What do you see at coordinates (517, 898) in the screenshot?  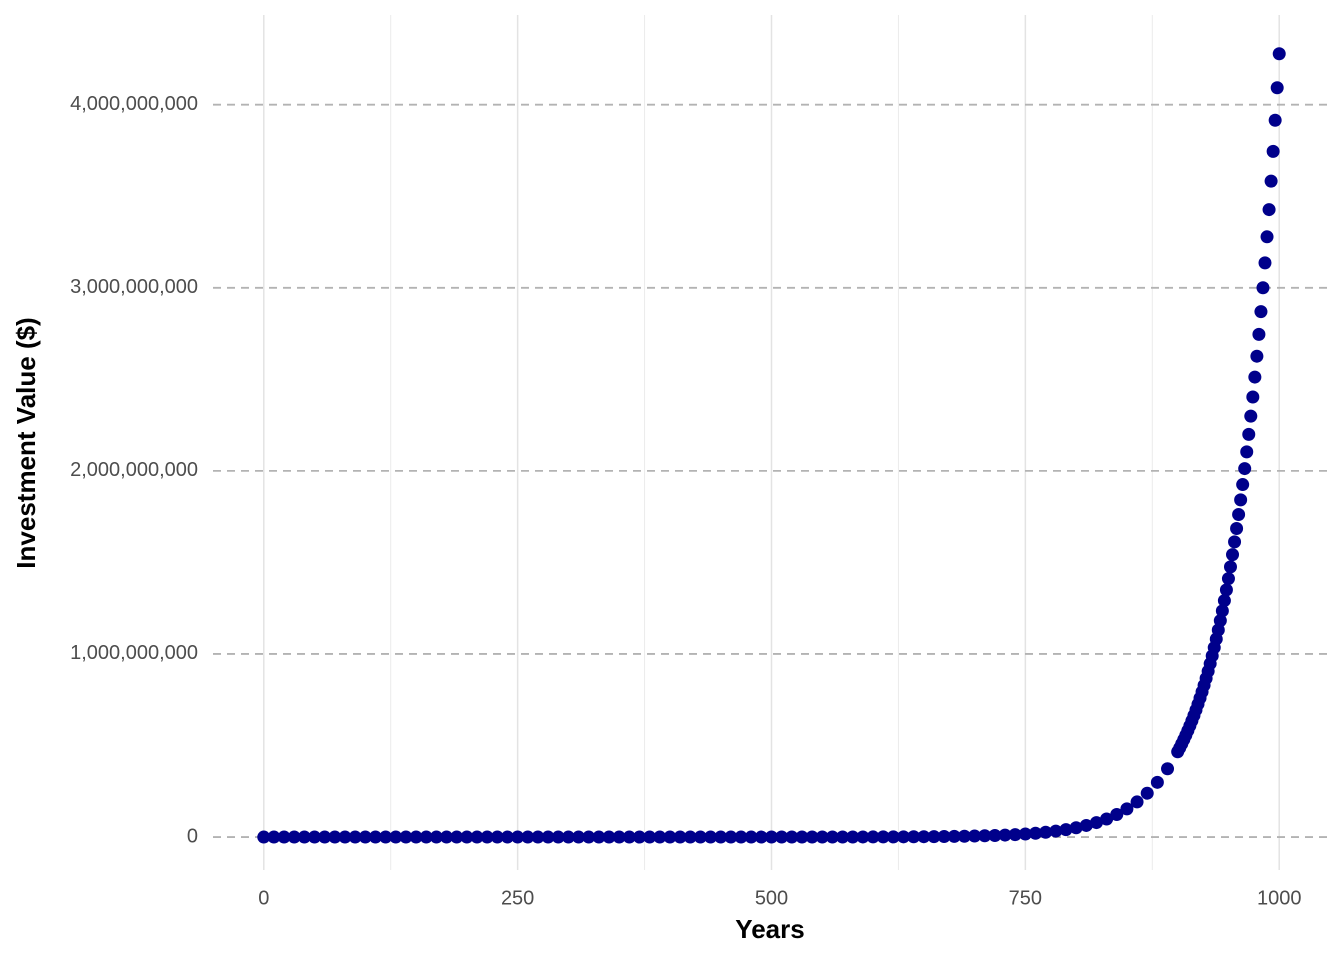 I see `x-tick-label: 250` at bounding box center [517, 898].